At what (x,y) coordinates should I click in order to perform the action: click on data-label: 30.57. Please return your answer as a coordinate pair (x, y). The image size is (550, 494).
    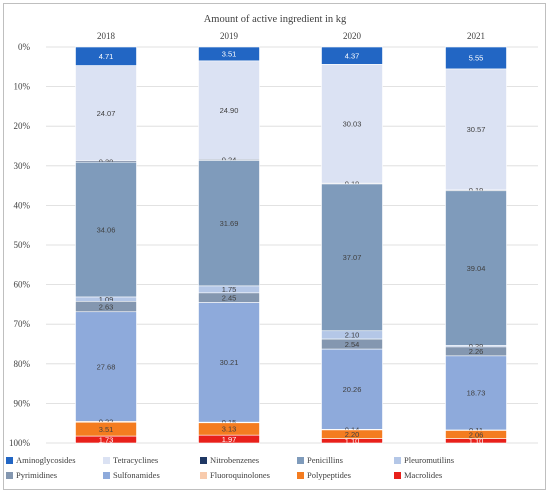
    Looking at the image, I should click on (476, 129).